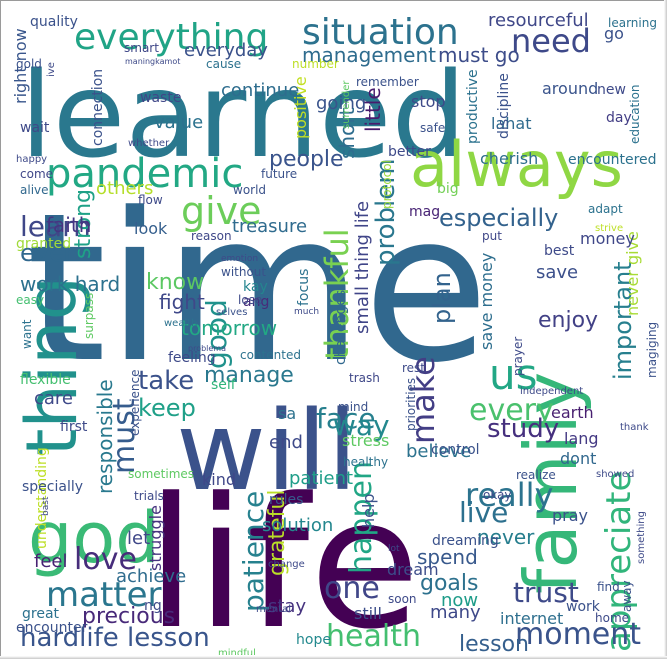 The height and width of the screenshot is (659, 667). Describe the element at coordinates (260, 90) in the screenshot. I see `word-continue: continue` at that location.